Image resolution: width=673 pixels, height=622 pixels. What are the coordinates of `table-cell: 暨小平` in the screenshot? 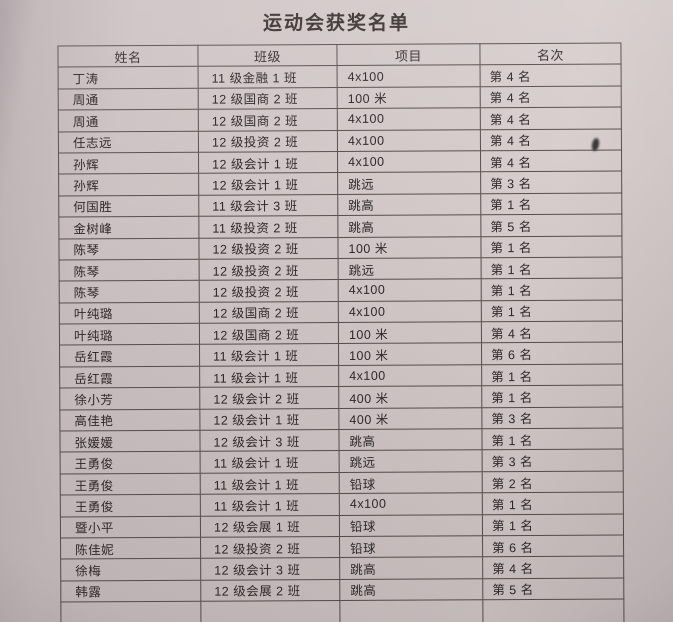 It's located at (130, 526).